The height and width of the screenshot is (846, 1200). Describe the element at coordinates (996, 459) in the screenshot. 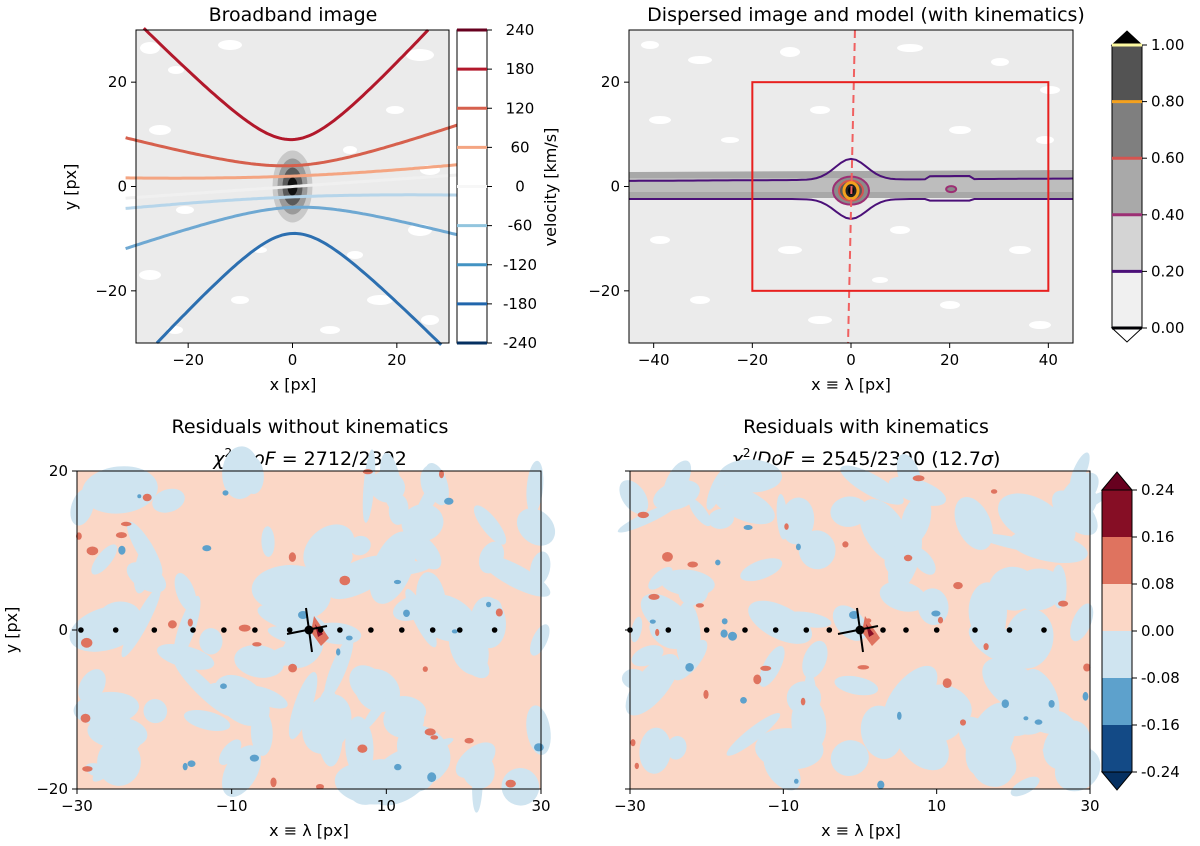

I see `panel4-close: )` at that location.